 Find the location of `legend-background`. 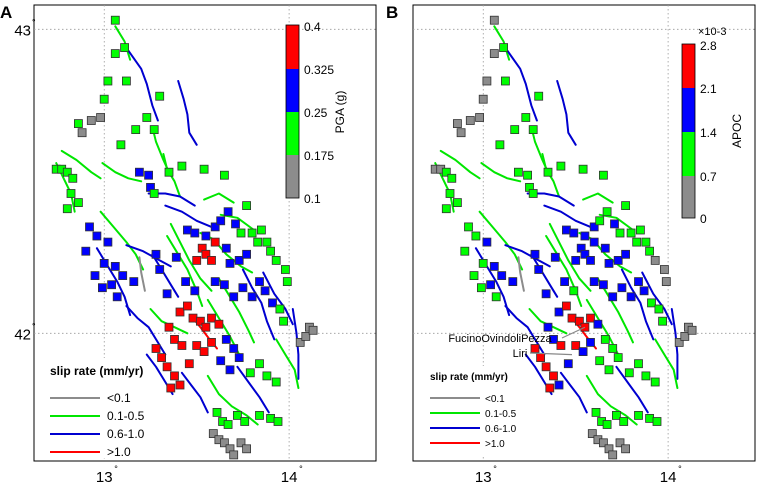

legend-background is located at coordinates (468, 411).